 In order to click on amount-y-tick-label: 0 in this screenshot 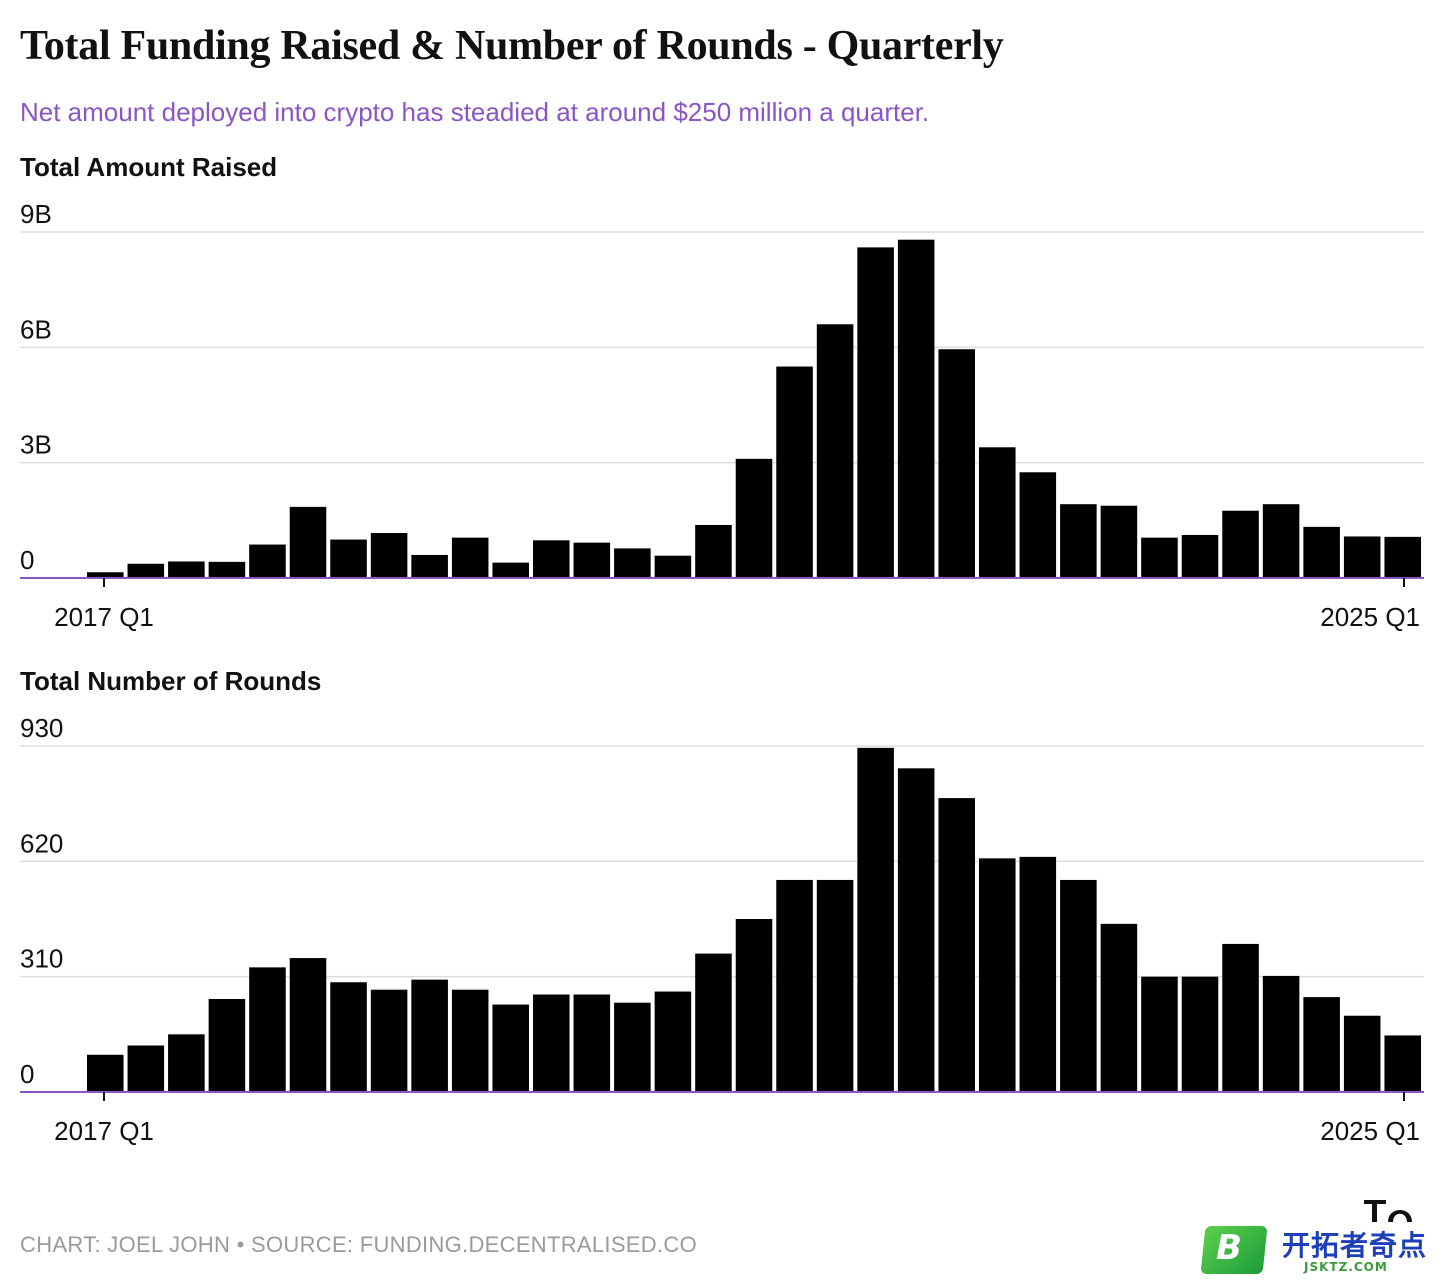, I will do `click(27, 560)`.